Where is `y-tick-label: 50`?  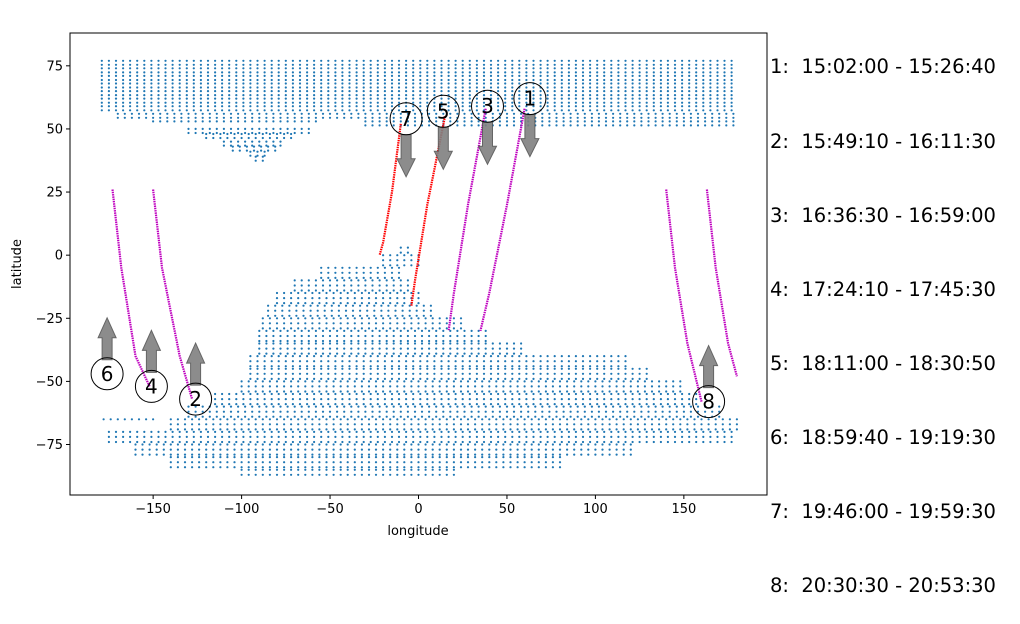 y-tick-label: 50 is located at coordinates (54, 129).